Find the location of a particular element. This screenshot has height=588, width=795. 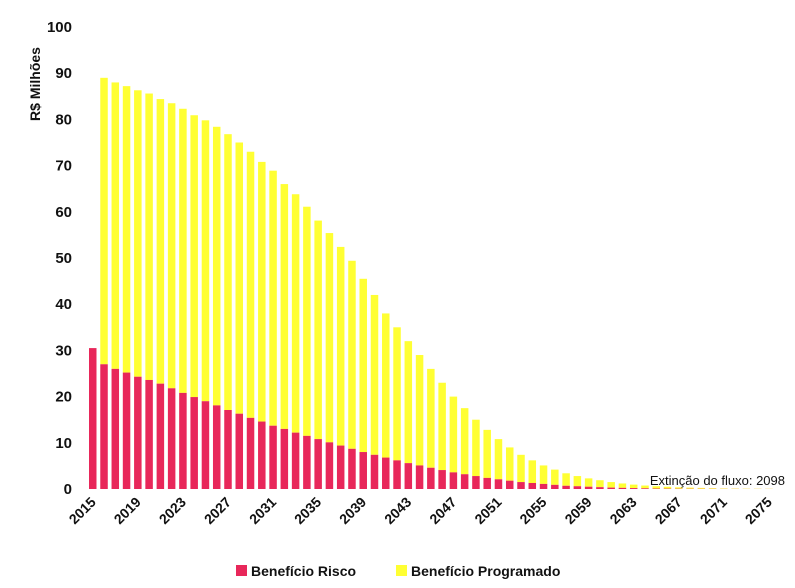

x-tick-label: 2059 is located at coordinates (577, 510).